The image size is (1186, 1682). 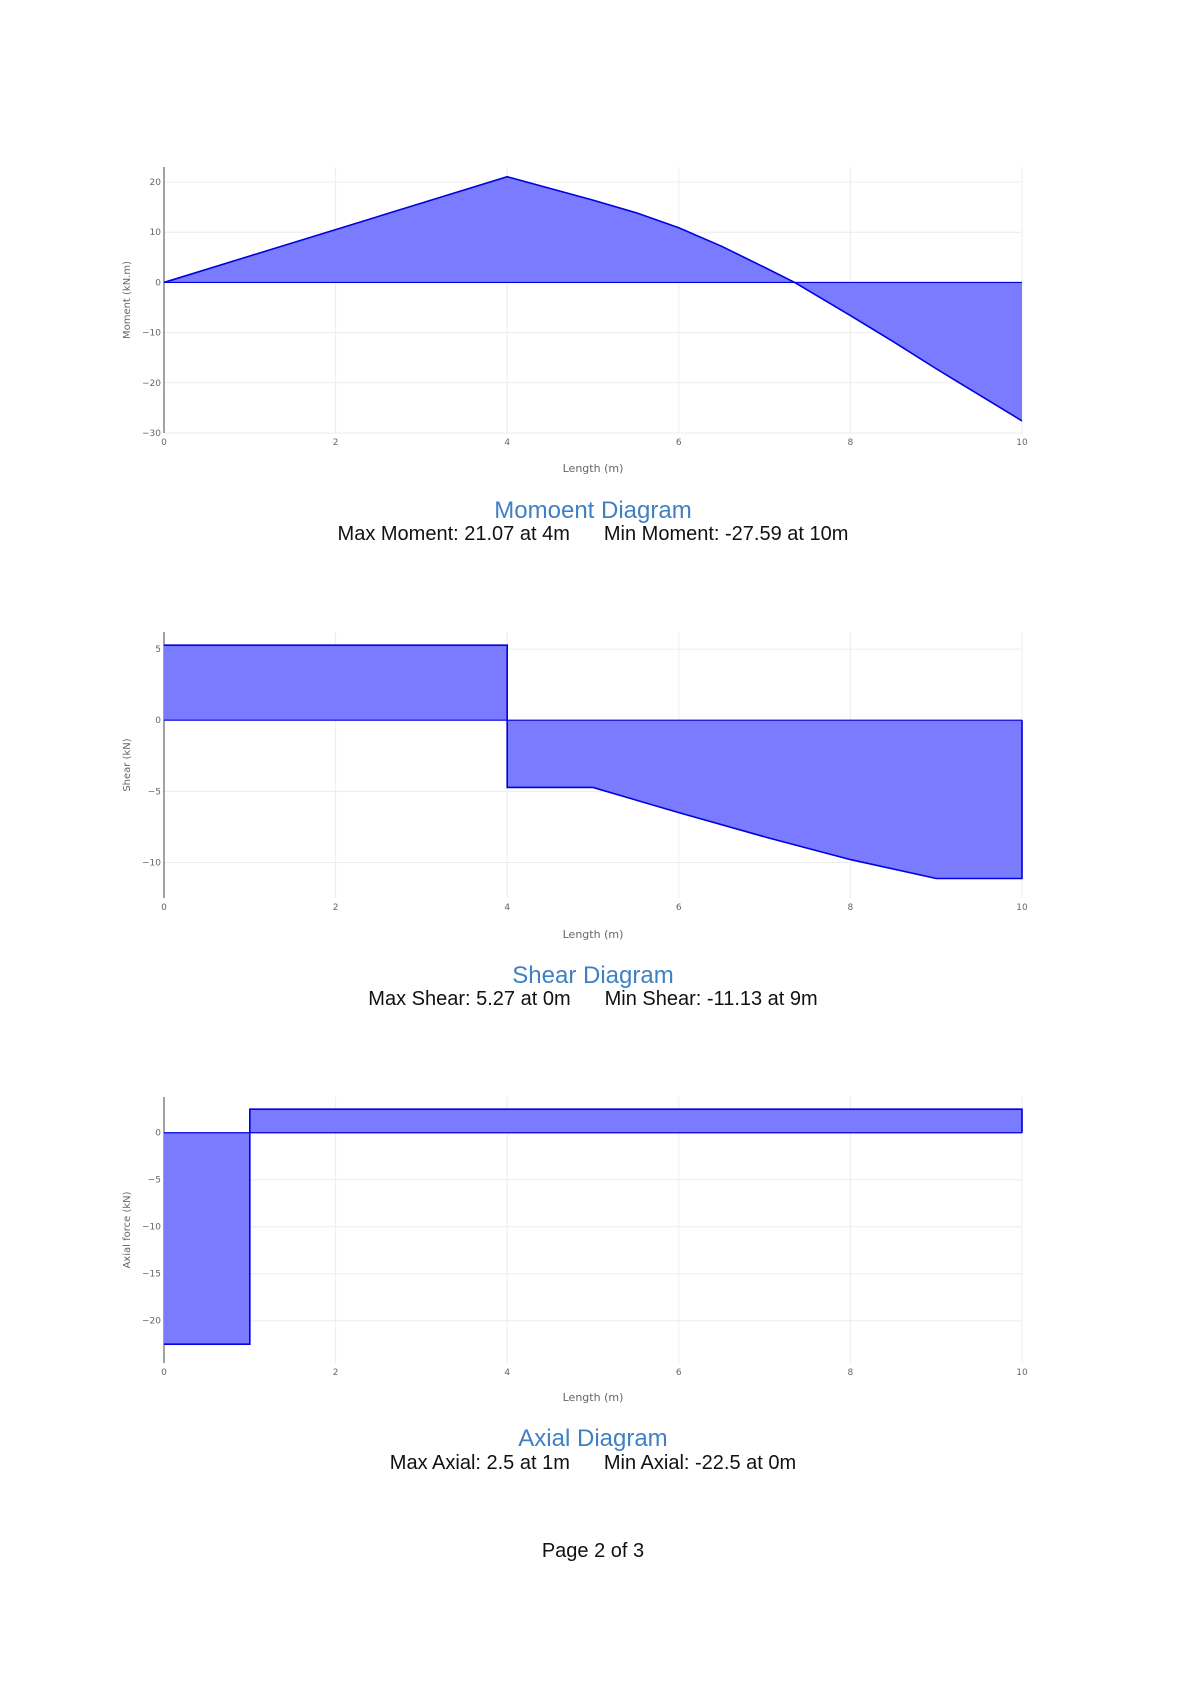 I want to click on page-number: Page 2 of 3, so click(x=593, y=1551).